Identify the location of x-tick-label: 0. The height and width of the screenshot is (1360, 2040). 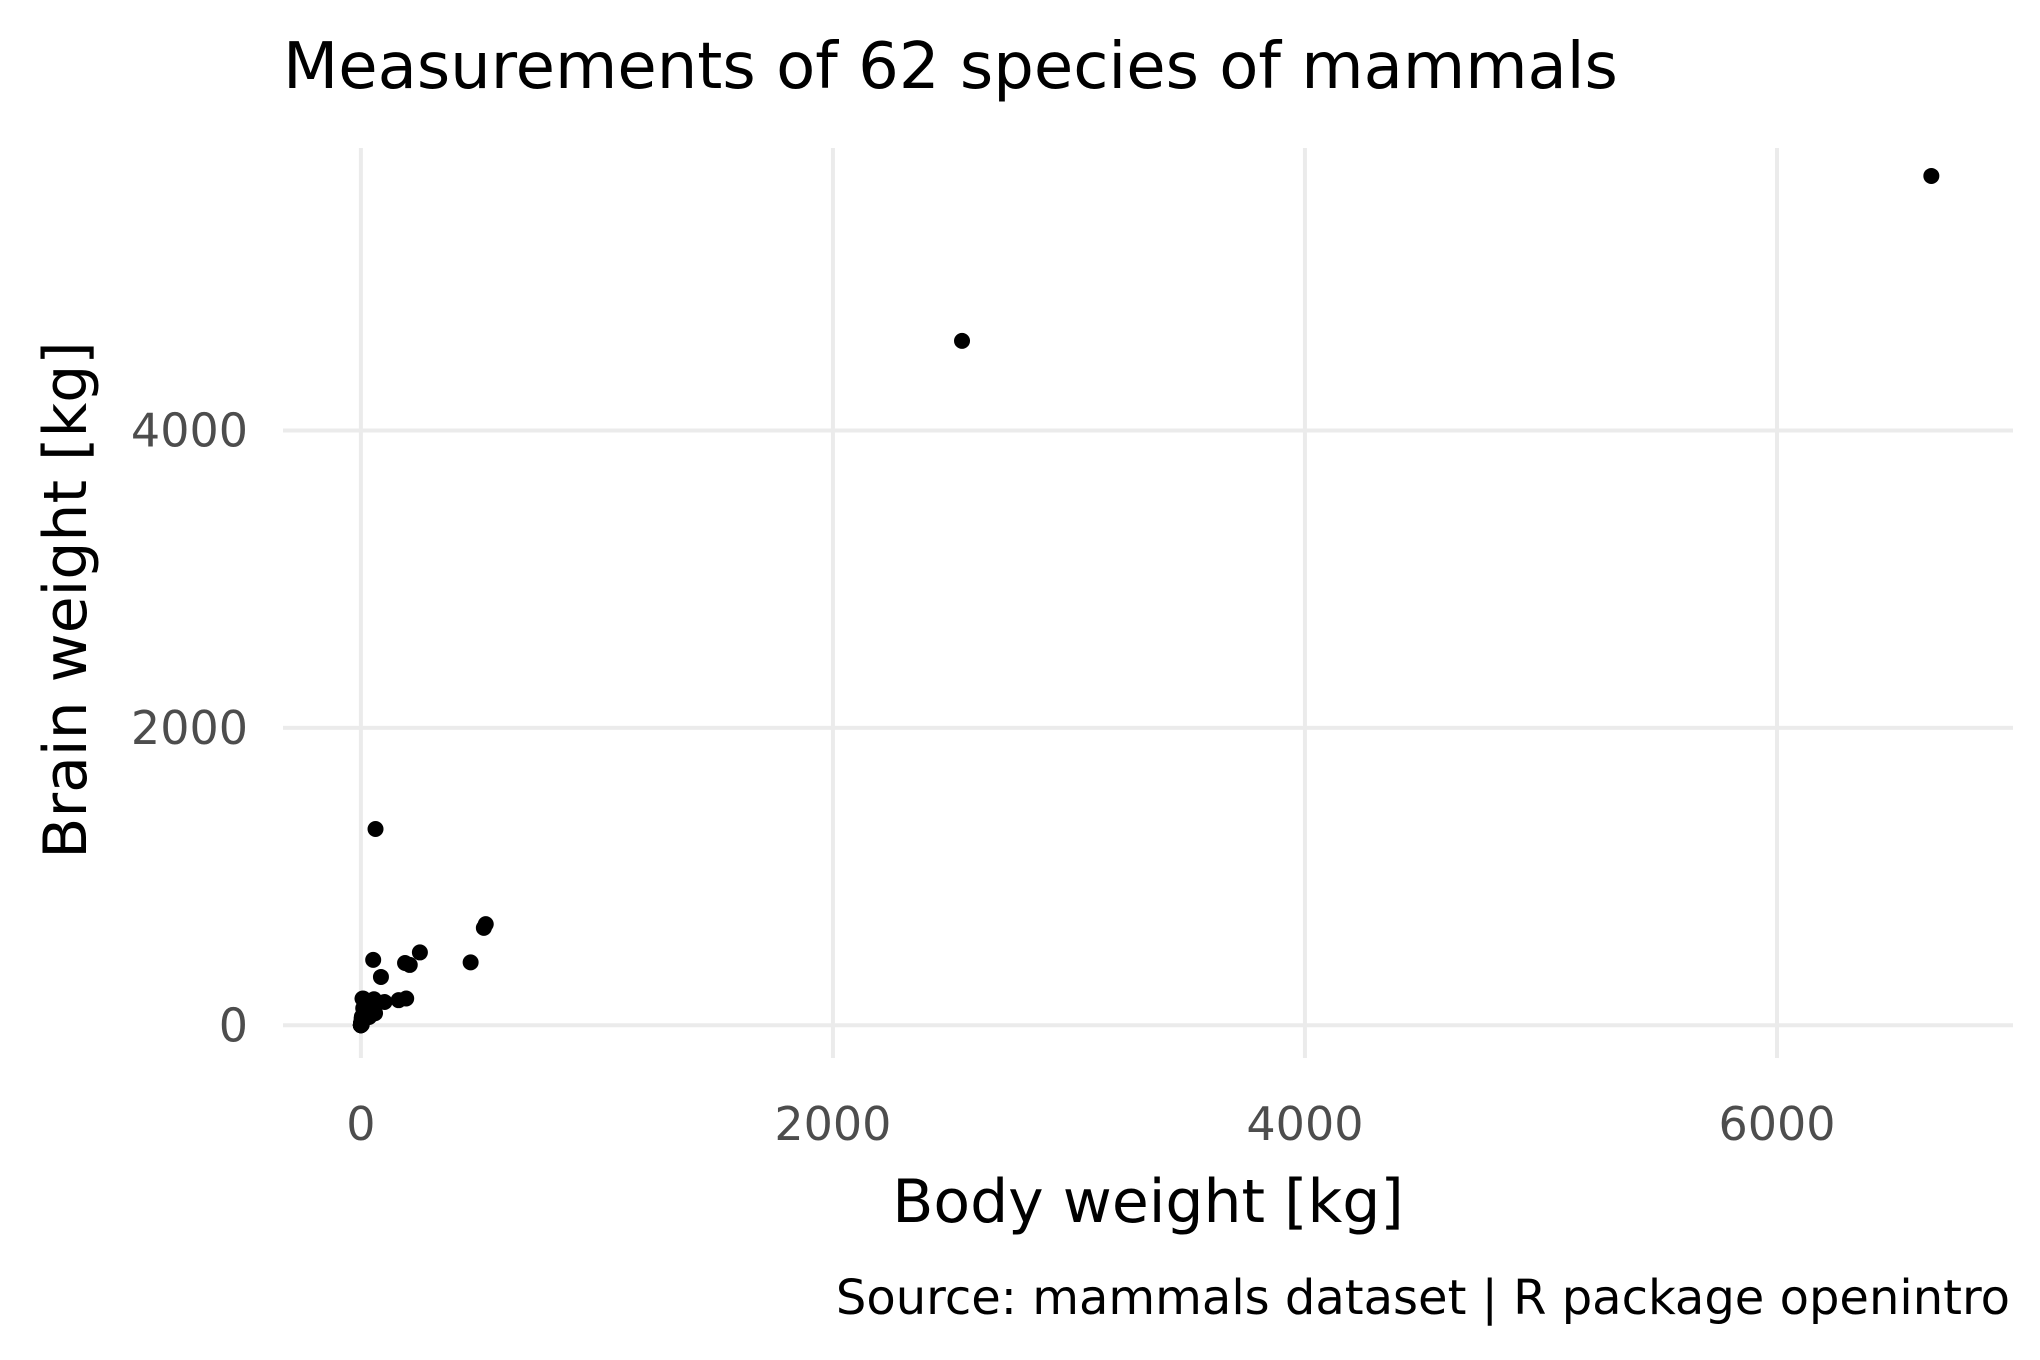
(360, 1124).